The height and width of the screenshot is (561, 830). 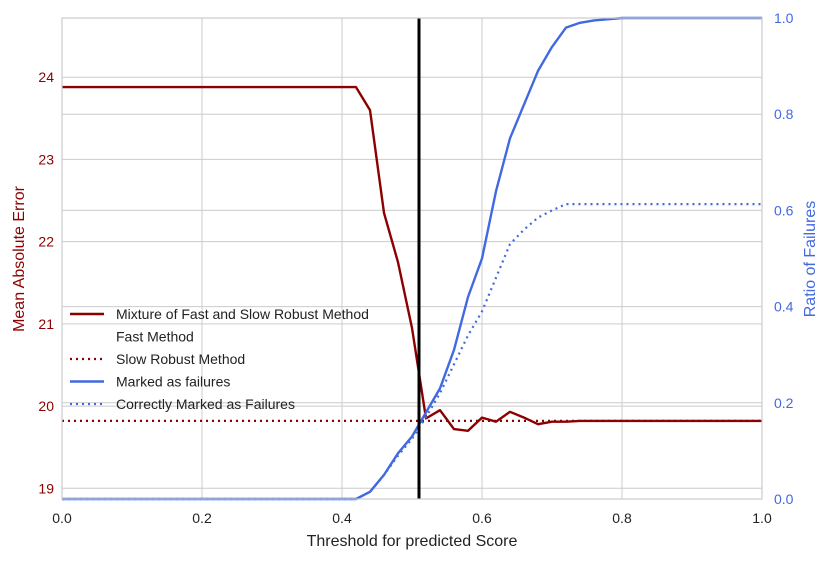 What do you see at coordinates (46, 242) in the screenshot?
I see `left-tick-label: 22` at bounding box center [46, 242].